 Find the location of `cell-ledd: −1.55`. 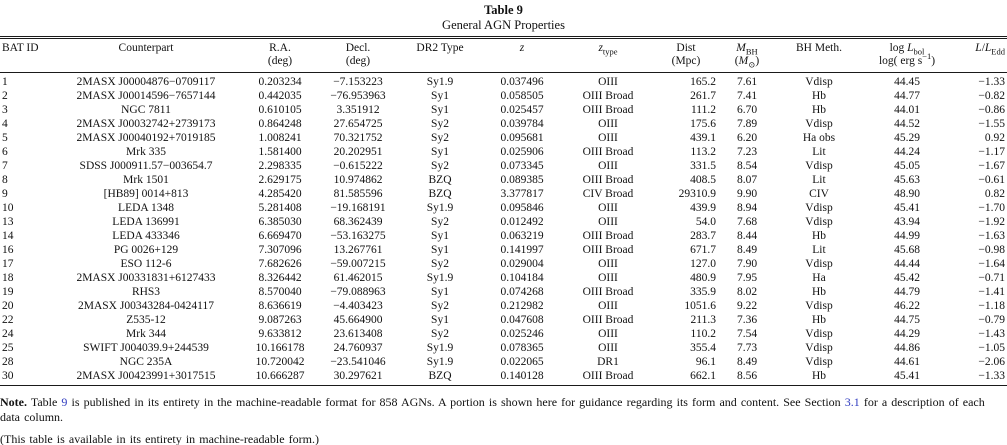

cell-ledd: −1.55 is located at coordinates (991, 124).